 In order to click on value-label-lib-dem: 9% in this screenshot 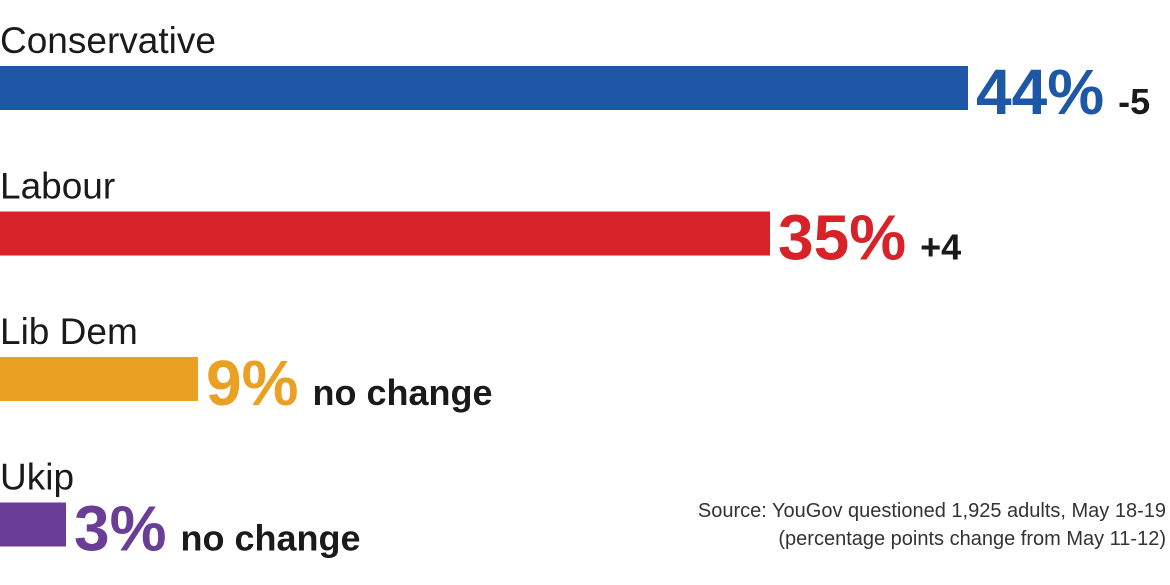, I will do `click(252, 383)`.